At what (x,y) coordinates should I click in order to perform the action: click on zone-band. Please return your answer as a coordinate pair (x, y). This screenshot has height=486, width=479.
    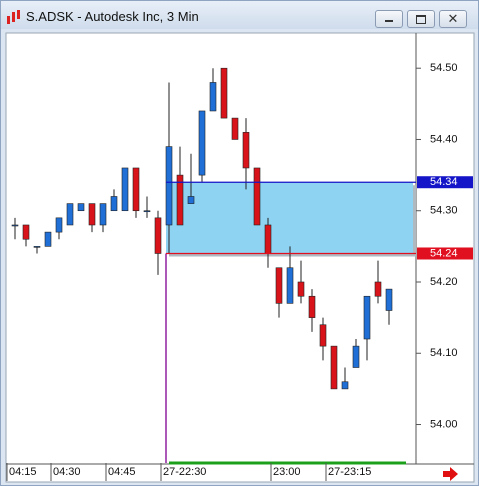
    Looking at the image, I should click on (289, 218).